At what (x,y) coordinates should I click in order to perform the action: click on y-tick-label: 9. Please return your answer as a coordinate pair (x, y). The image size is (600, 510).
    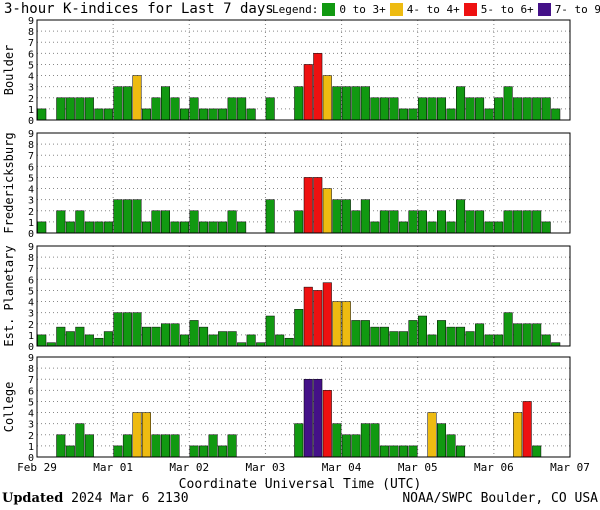
    Looking at the image, I should click on (31, 358).